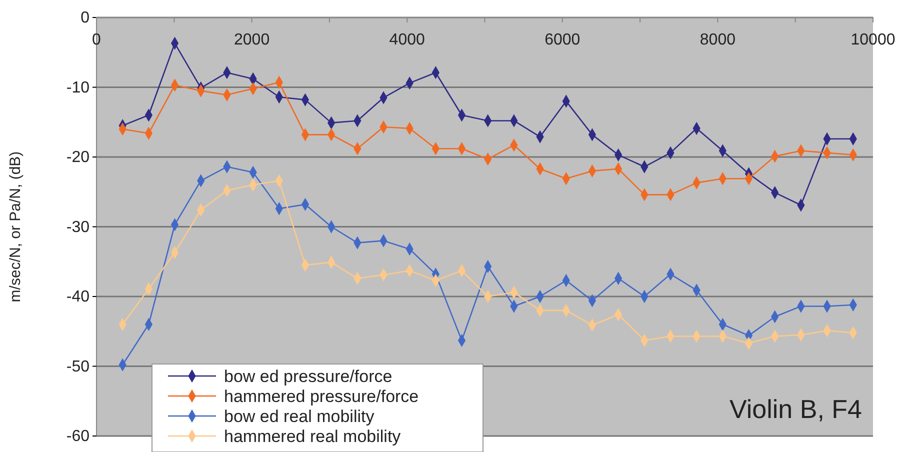  Describe the element at coordinates (78, 297) in the screenshot. I see `y-tick-label: -40` at that location.